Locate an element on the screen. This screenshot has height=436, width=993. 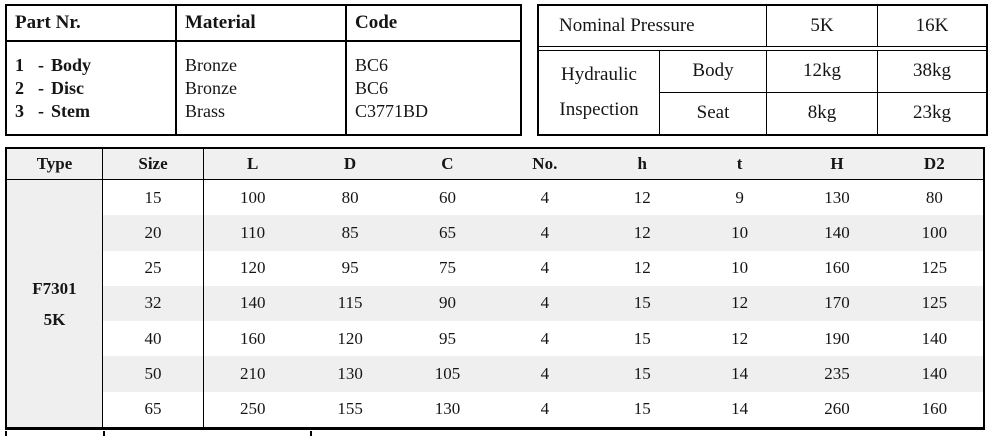
dim-row-size-20: 20 110 85 65 4 12 10 140 100 is located at coordinates (543, 233).